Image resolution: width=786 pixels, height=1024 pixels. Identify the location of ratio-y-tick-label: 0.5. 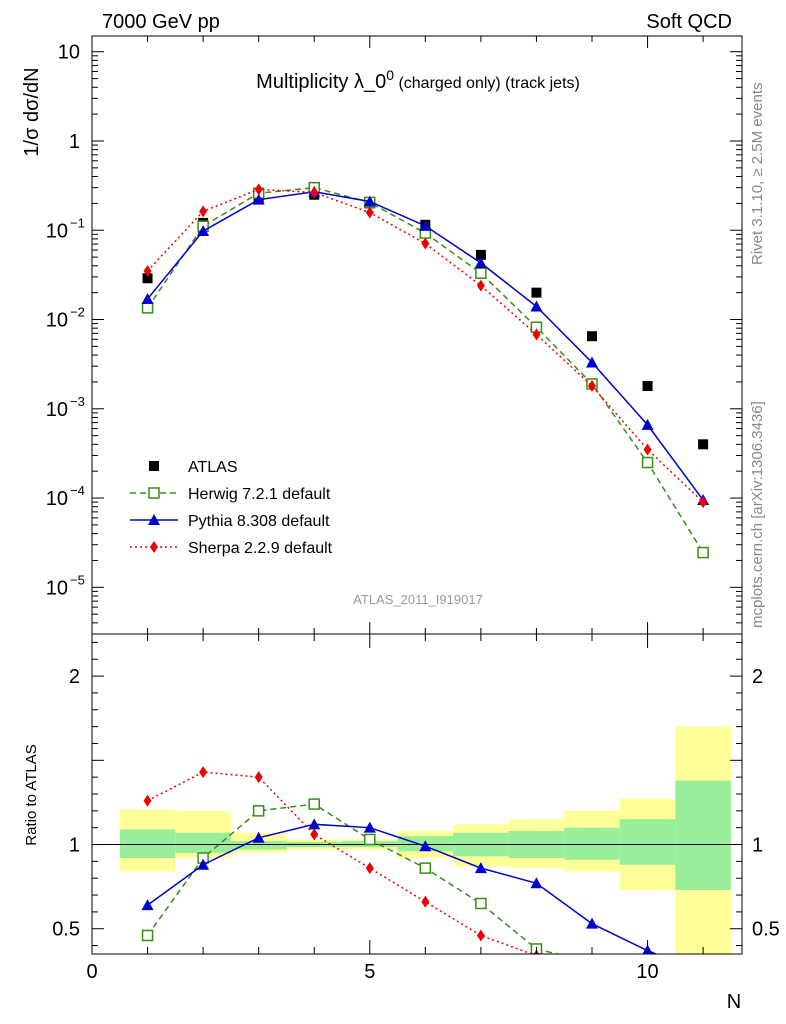
(66, 930).